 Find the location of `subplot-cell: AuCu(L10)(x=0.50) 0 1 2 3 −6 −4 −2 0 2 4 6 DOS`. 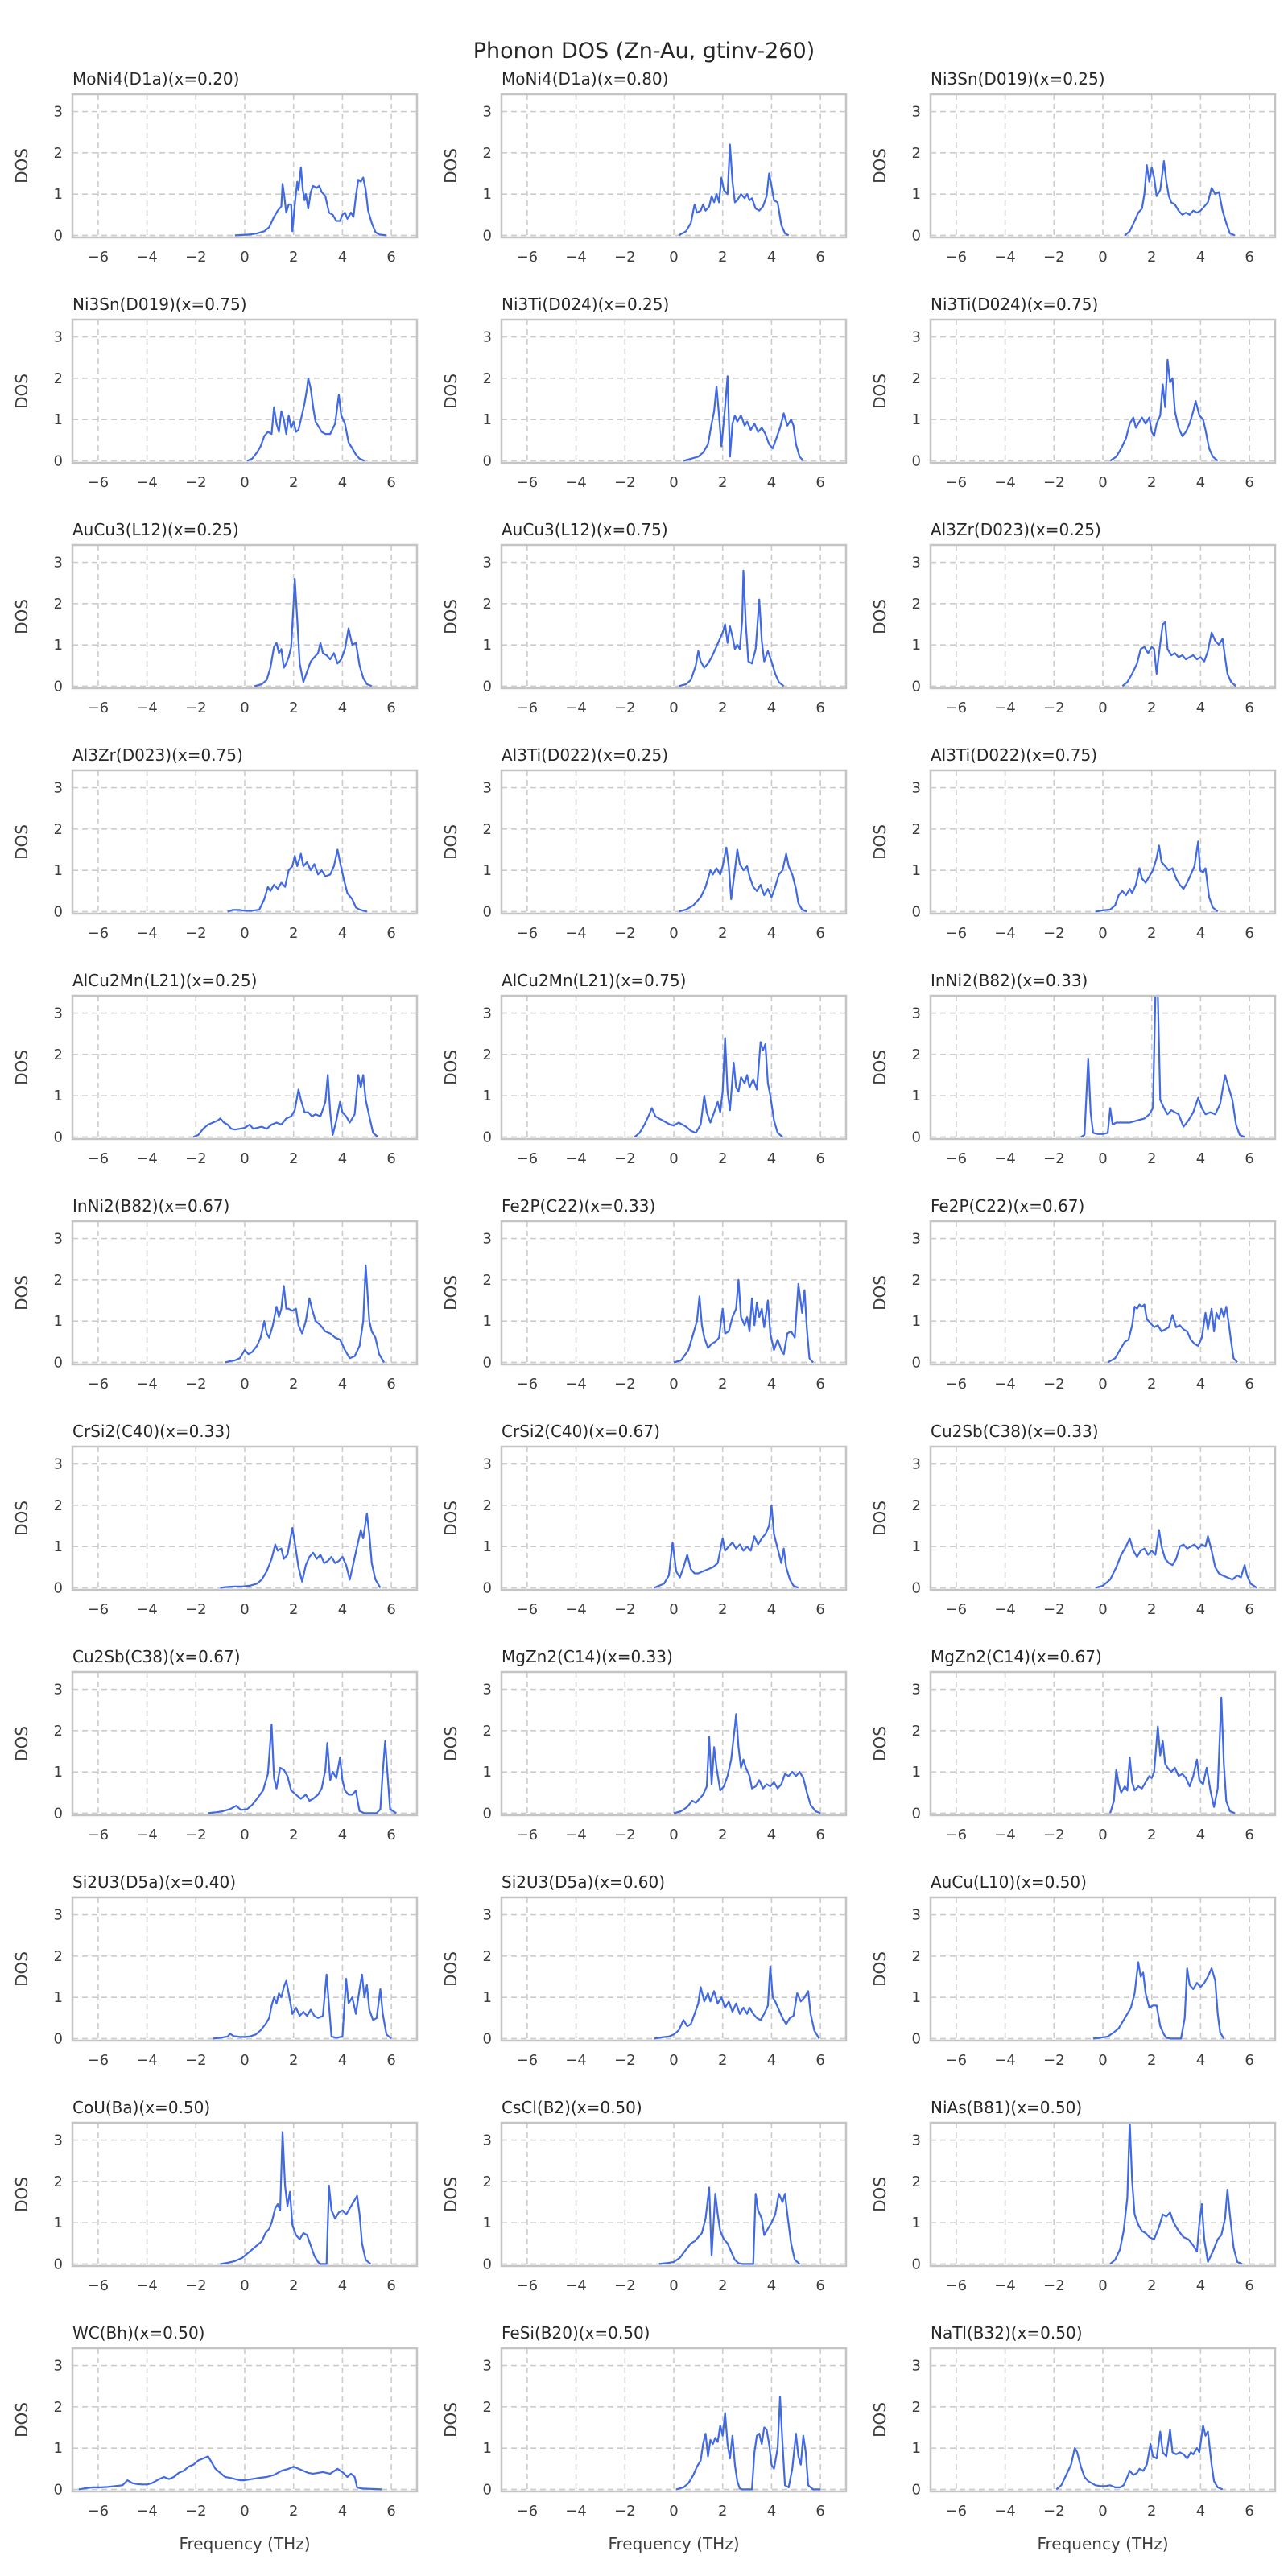

subplot-cell: AuCu(L10)(x=0.50) 0 1 2 3 −6 −4 −2 0 2 4 6 DOS is located at coordinates (1072, 1984).